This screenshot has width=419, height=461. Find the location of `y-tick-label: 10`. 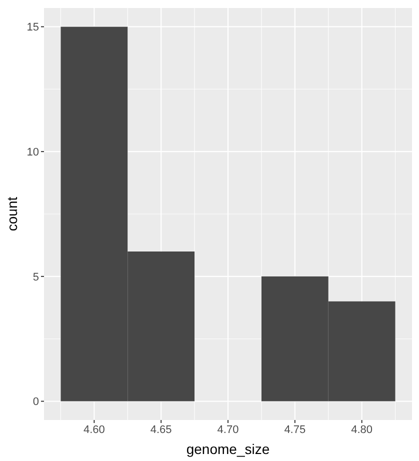

y-tick-label: 10 is located at coordinates (32, 152).